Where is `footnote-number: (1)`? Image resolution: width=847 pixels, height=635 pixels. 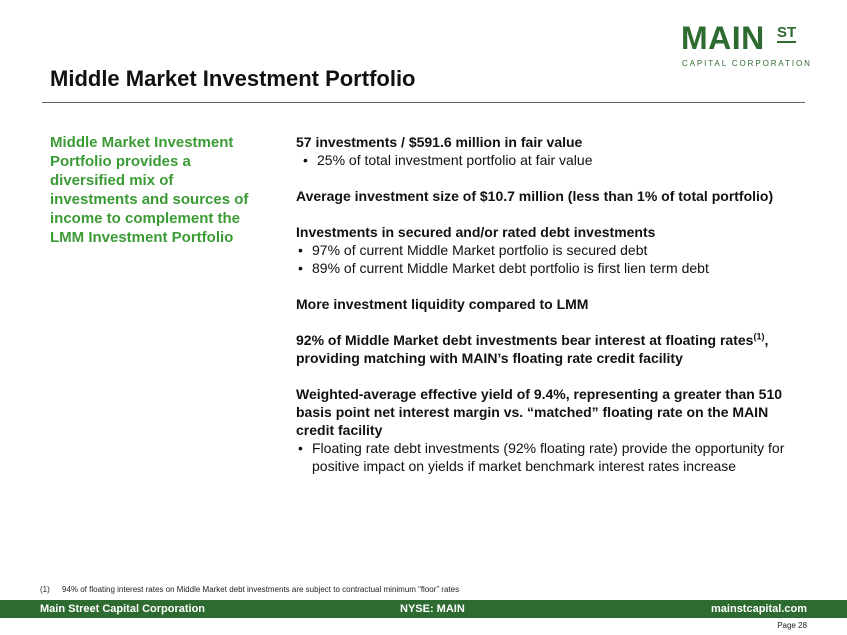 footnote-number: (1) is located at coordinates (45, 589).